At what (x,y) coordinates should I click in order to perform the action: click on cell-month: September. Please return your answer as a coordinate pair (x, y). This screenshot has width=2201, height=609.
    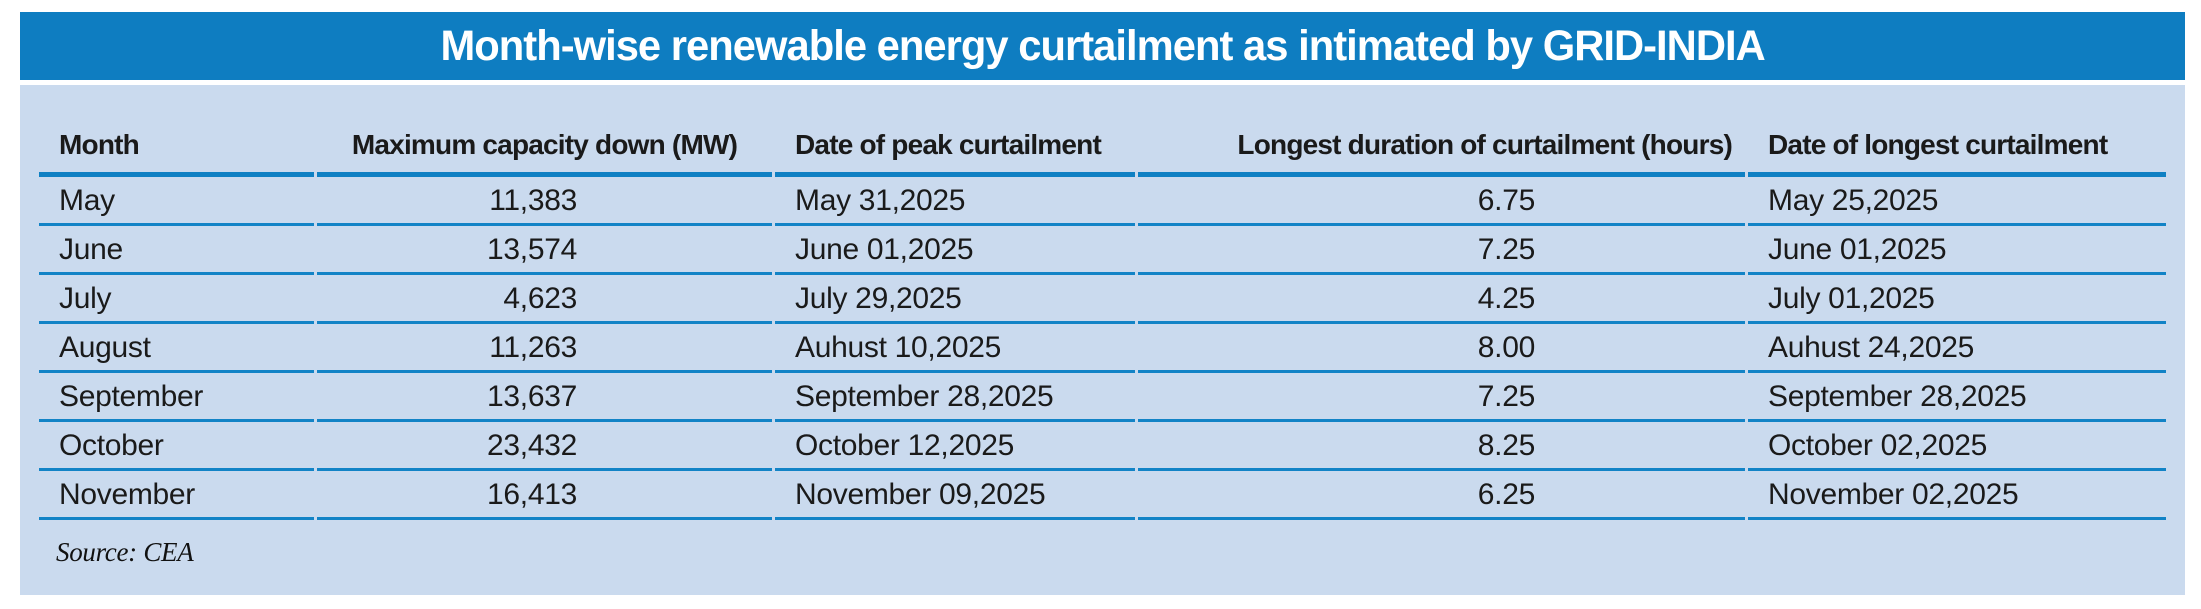
    Looking at the image, I should click on (176, 397).